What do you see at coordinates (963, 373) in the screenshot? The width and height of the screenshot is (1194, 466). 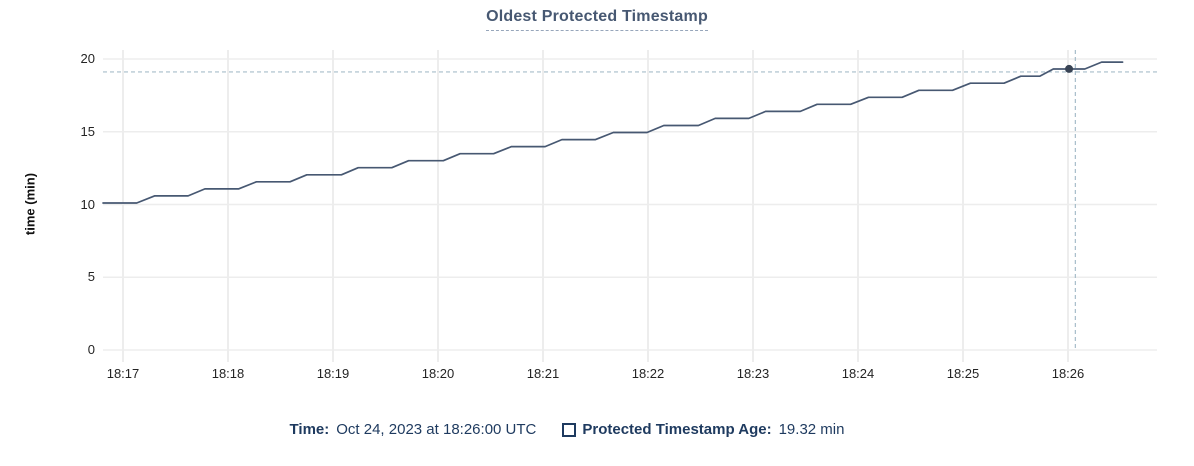 I see `x-tick-label: 18:25` at bounding box center [963, 373].